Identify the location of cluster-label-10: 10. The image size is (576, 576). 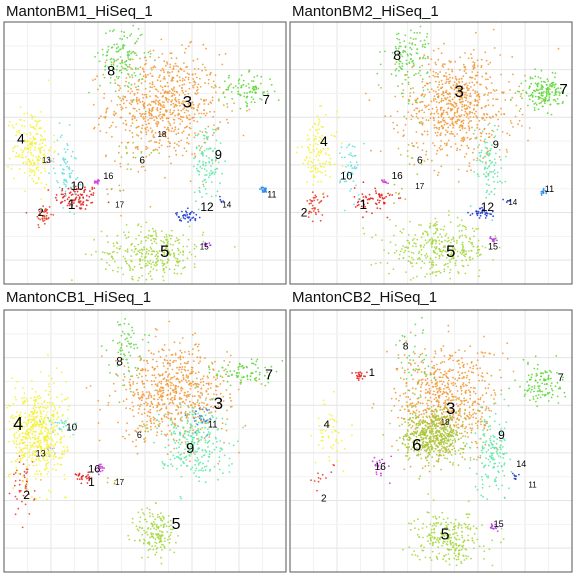
(346, 176).